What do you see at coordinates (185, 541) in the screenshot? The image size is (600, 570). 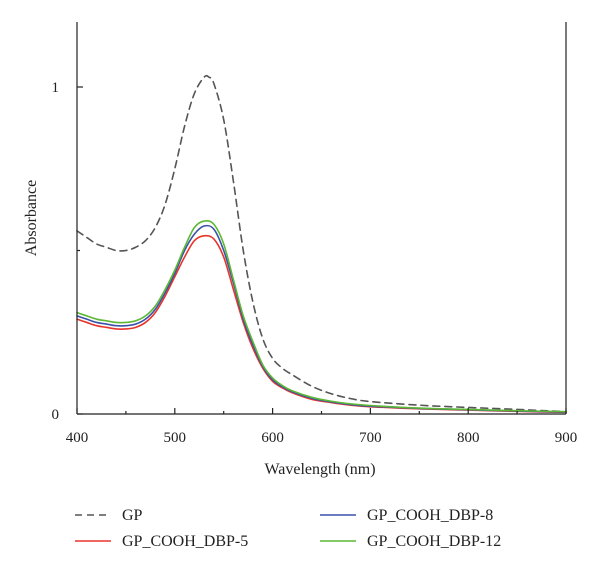 I see `legend-label: GP_COOH_DBP-5` at bounding box center [185, 541].